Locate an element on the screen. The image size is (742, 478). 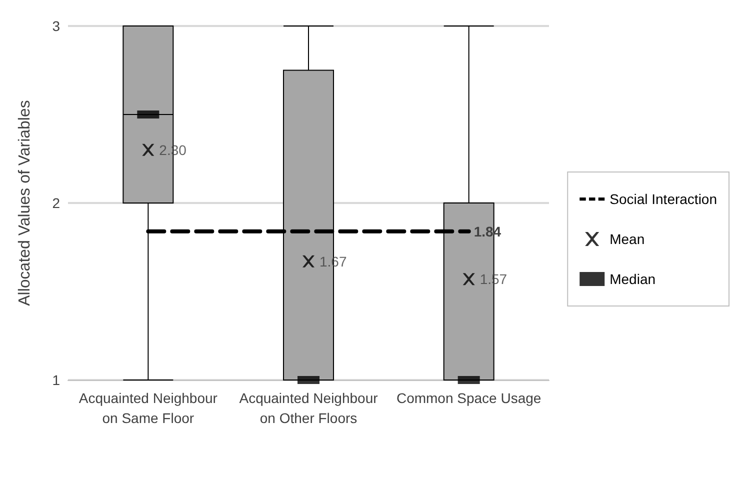
legend-label: Median is located at coordinates (633, 279).